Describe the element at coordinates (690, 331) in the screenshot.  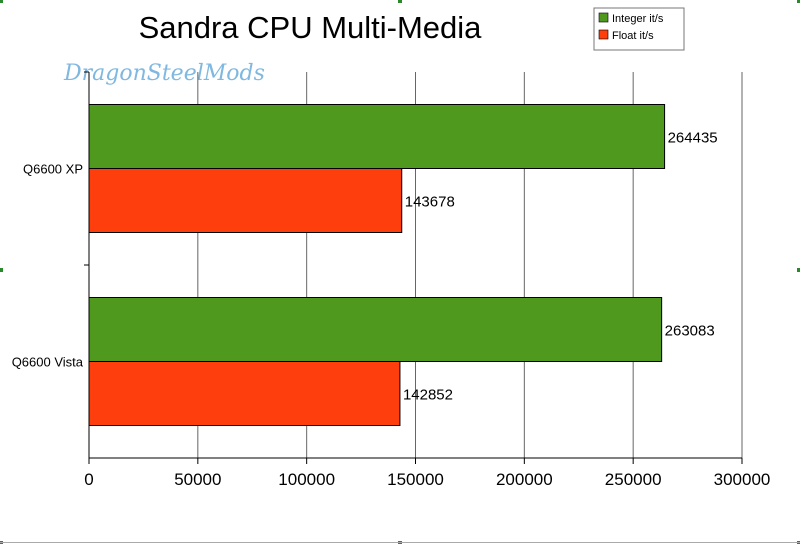
I see `data-label: 263083` at that location.